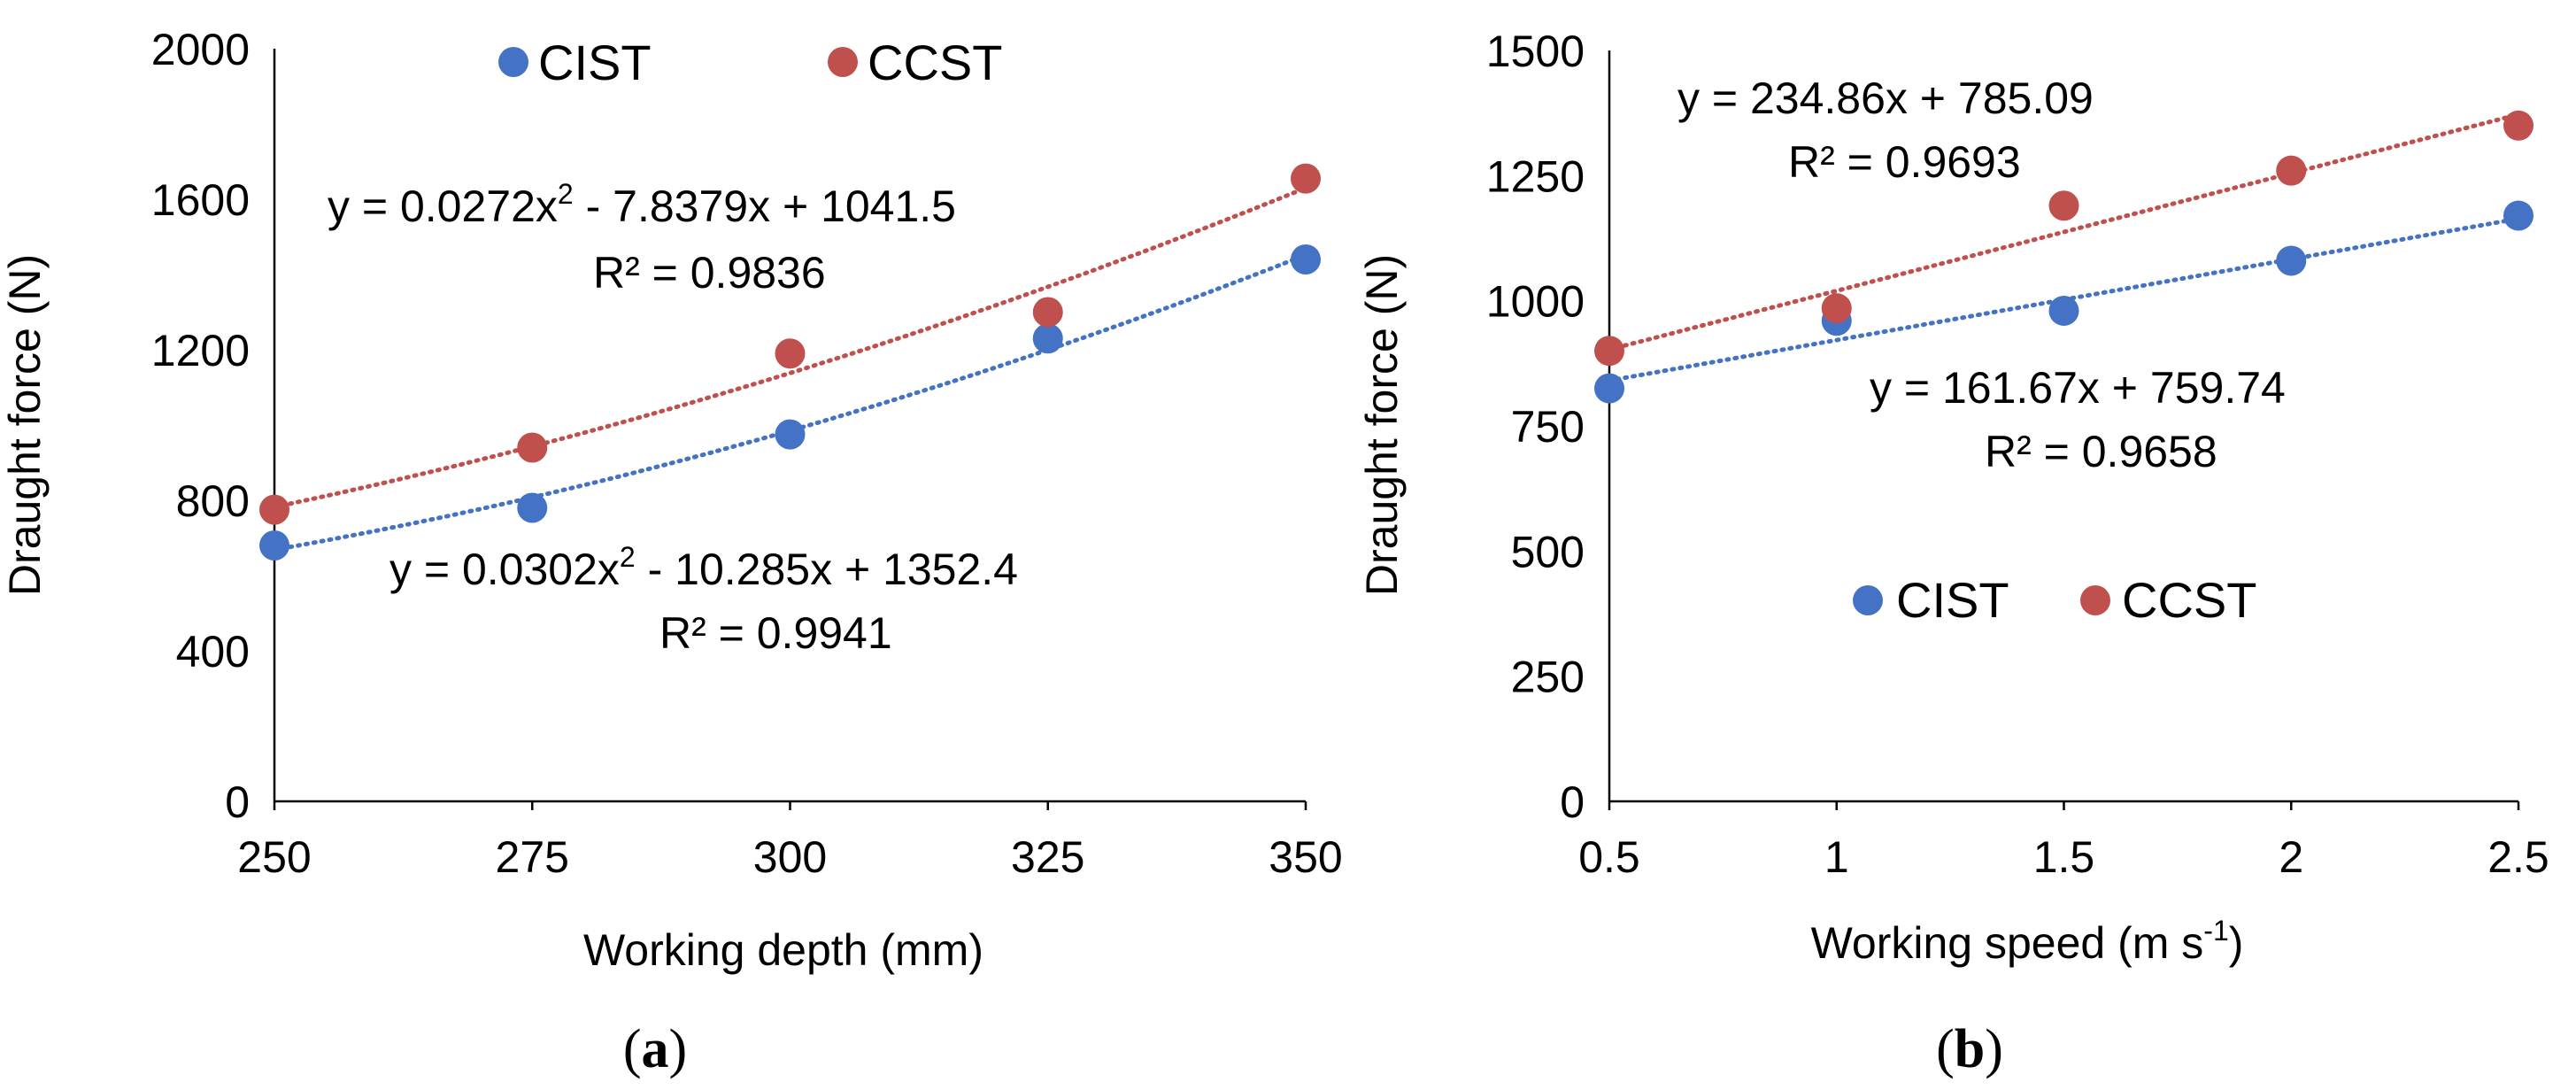 The height and width of the screenshot is (1090, 2576). Describe the element at coordinates (1548, 677) in the screenshot. I see `chart-b-ytick-label: 250` at that location.